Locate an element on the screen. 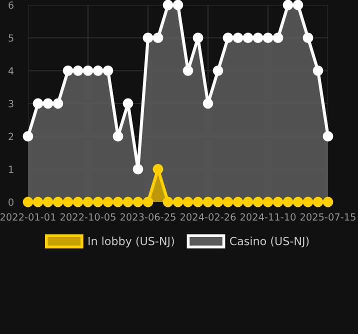 The width and height of the screenshot is (358, 334). legend-label: Casino (US-NJ) is located at coordinates (269, 242).